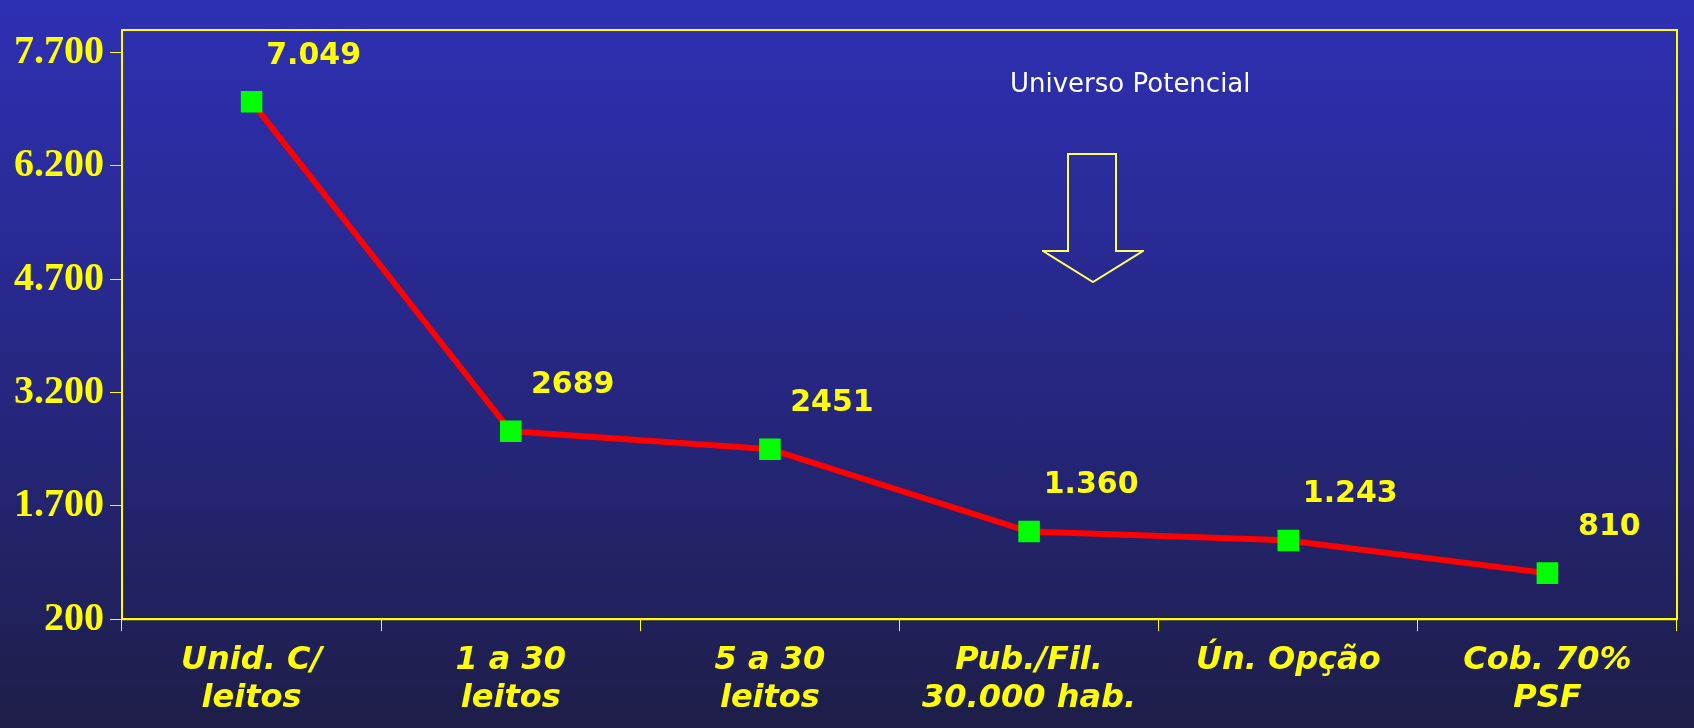 The width and height of the screenshot is (1694, 728). What do you see at coordinates (1029, 677) in the screenshot?
I see `x-tick-label: Pub./Fil. 30.000 hab.` at bounding box center [1029, 677].